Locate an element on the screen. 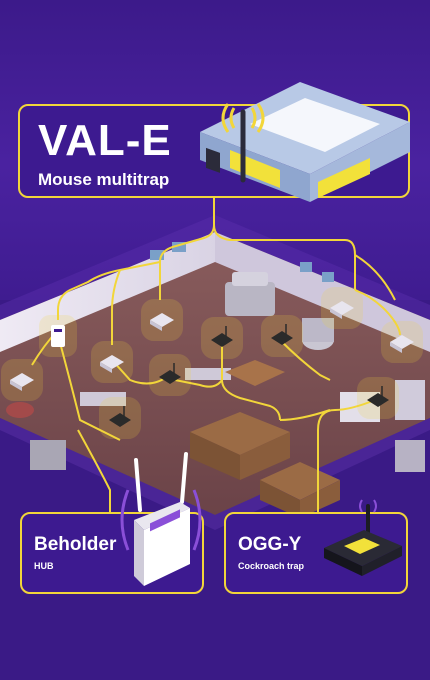 The image size is (430, 680). ogg-title: OGG-Y is located at coordinates (270, 544).